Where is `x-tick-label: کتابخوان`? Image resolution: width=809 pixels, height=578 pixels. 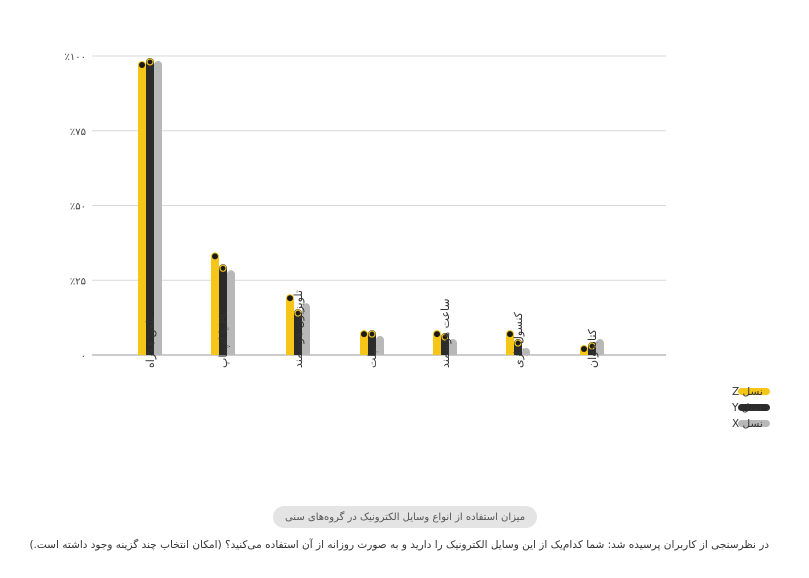
x-tick-label: کتابخوان is located at coordinates (592, 348).